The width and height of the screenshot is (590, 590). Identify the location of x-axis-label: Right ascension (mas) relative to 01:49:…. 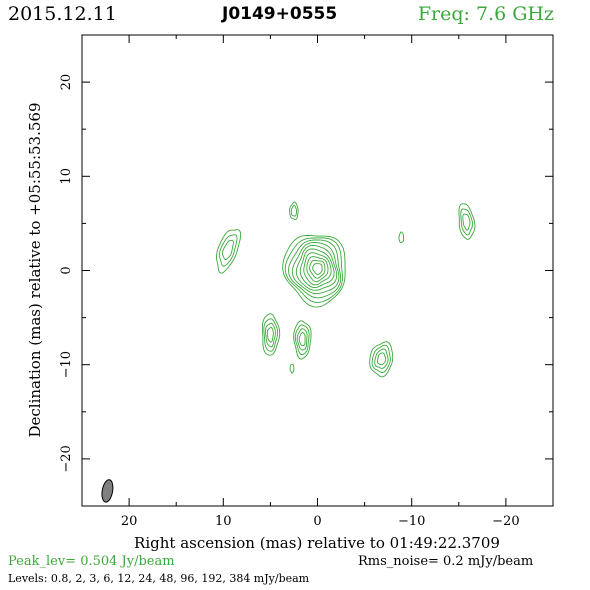
(317, 543).